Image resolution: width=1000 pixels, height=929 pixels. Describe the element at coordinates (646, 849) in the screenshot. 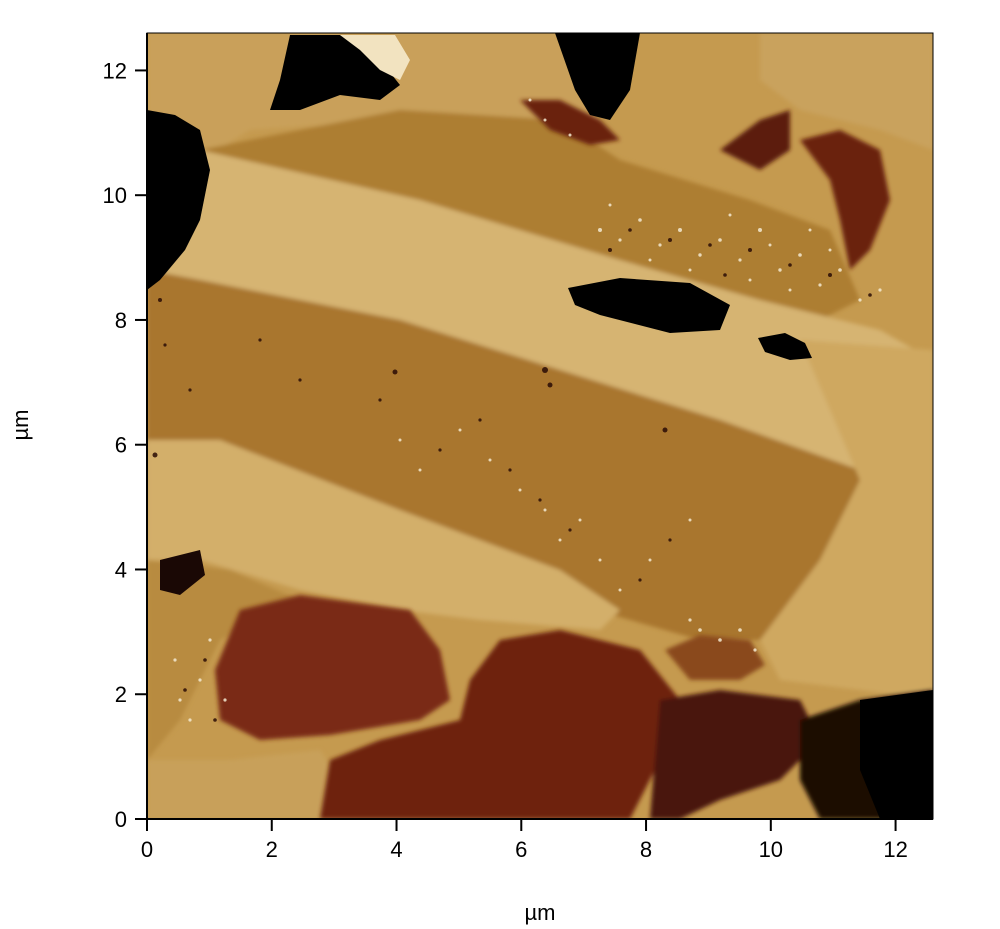

I see `x-tick-label: 8` at that location.